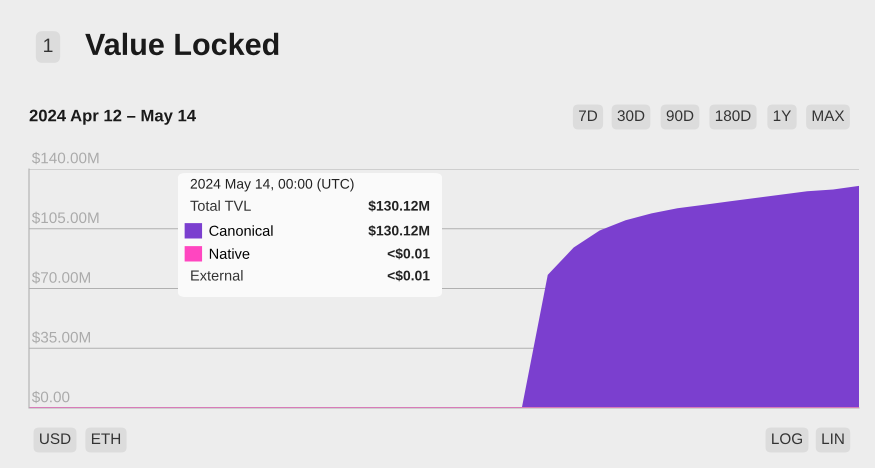 The height and width of the screenshot is (468, 875). I want to click on text: USD, so click(55, 438).